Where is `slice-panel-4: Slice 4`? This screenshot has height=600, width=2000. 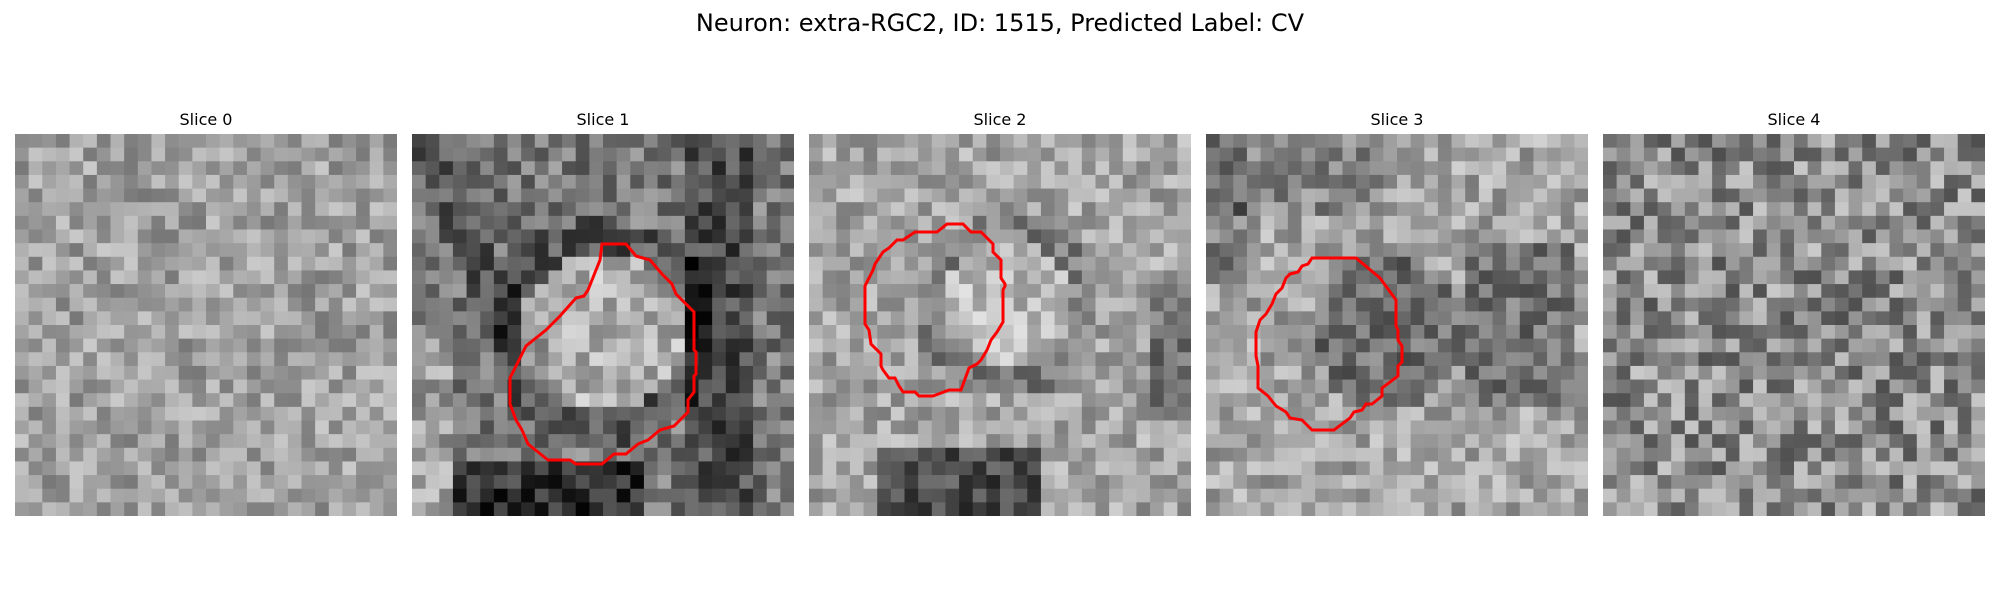
slice-panel-4: Slice 4 is located at coordinates (1794, 313).